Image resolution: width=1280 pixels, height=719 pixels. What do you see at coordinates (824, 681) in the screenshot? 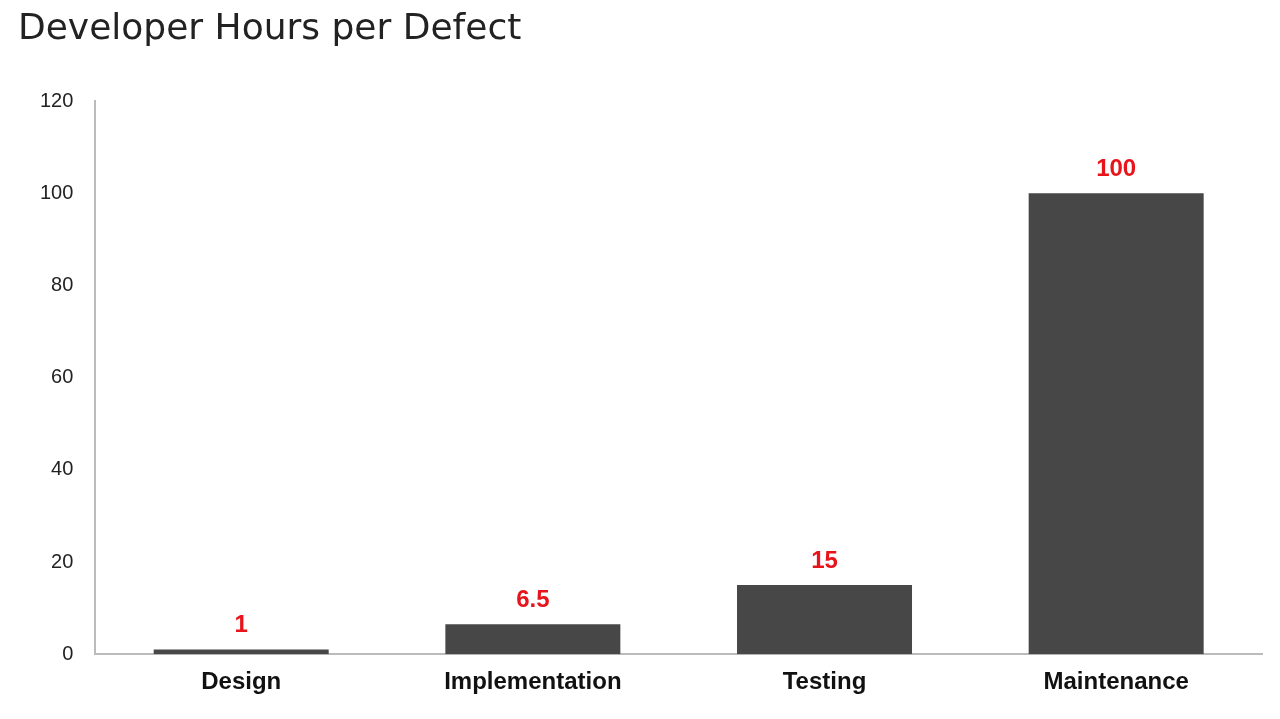
I see `x-tick-label: Testing` at bounding box center [824, 681].